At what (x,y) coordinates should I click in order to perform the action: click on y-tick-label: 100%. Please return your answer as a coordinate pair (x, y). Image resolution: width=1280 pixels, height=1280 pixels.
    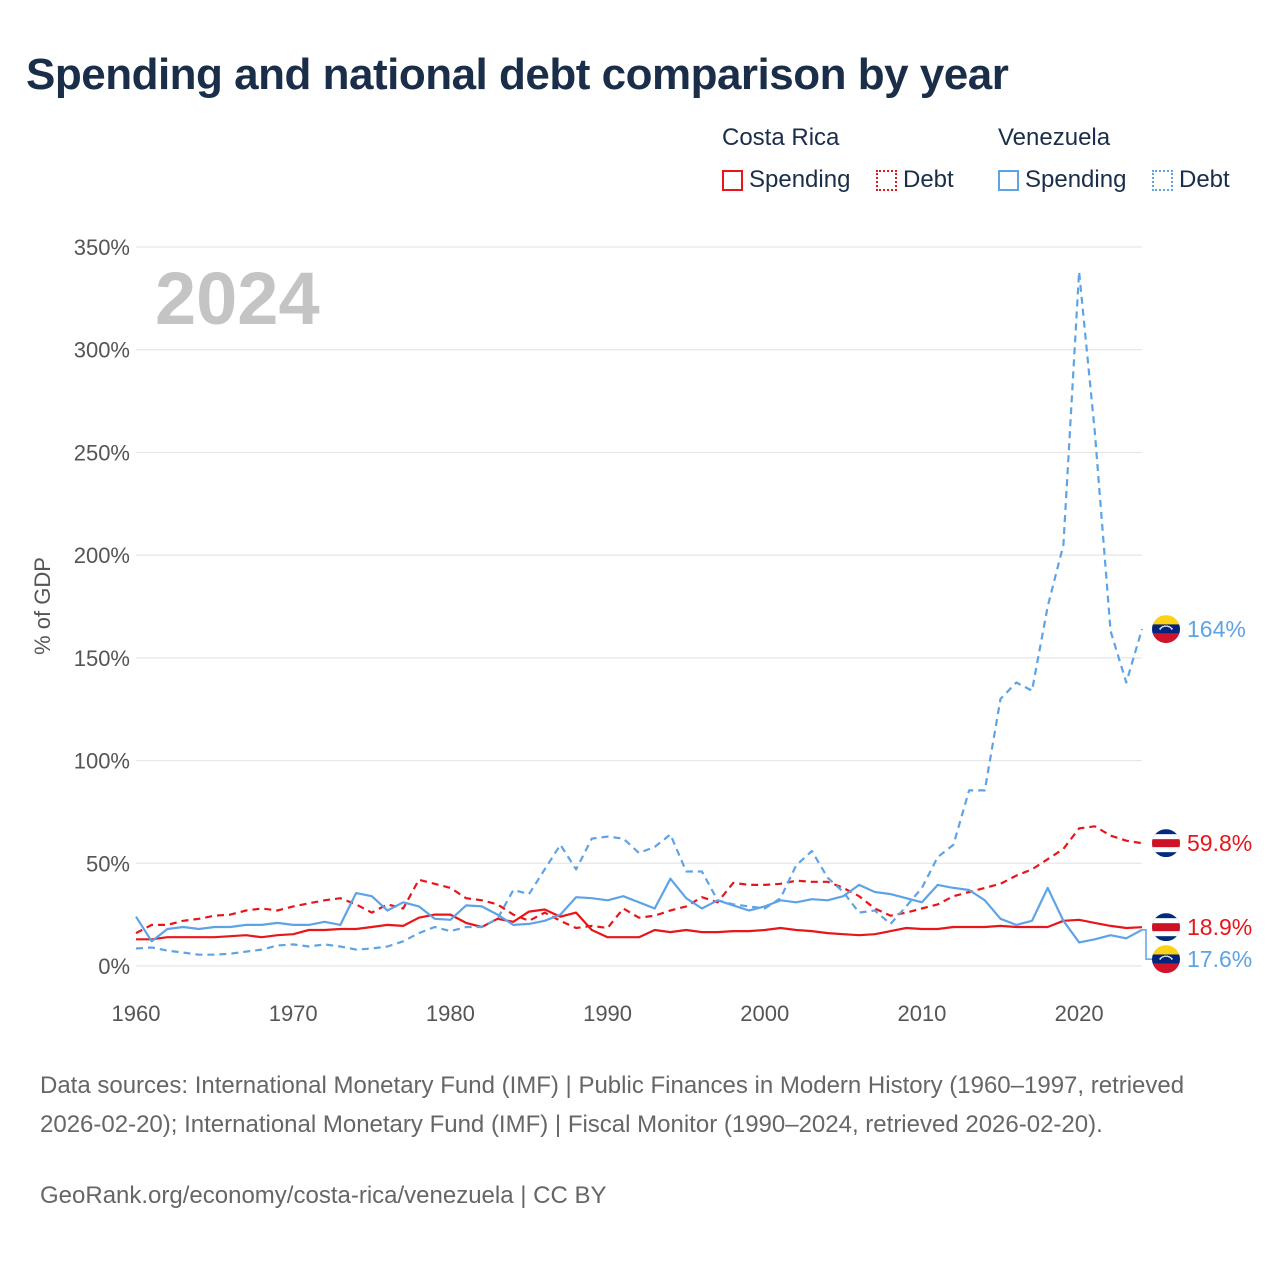
    Looking at the image, I should click on (102, 761).